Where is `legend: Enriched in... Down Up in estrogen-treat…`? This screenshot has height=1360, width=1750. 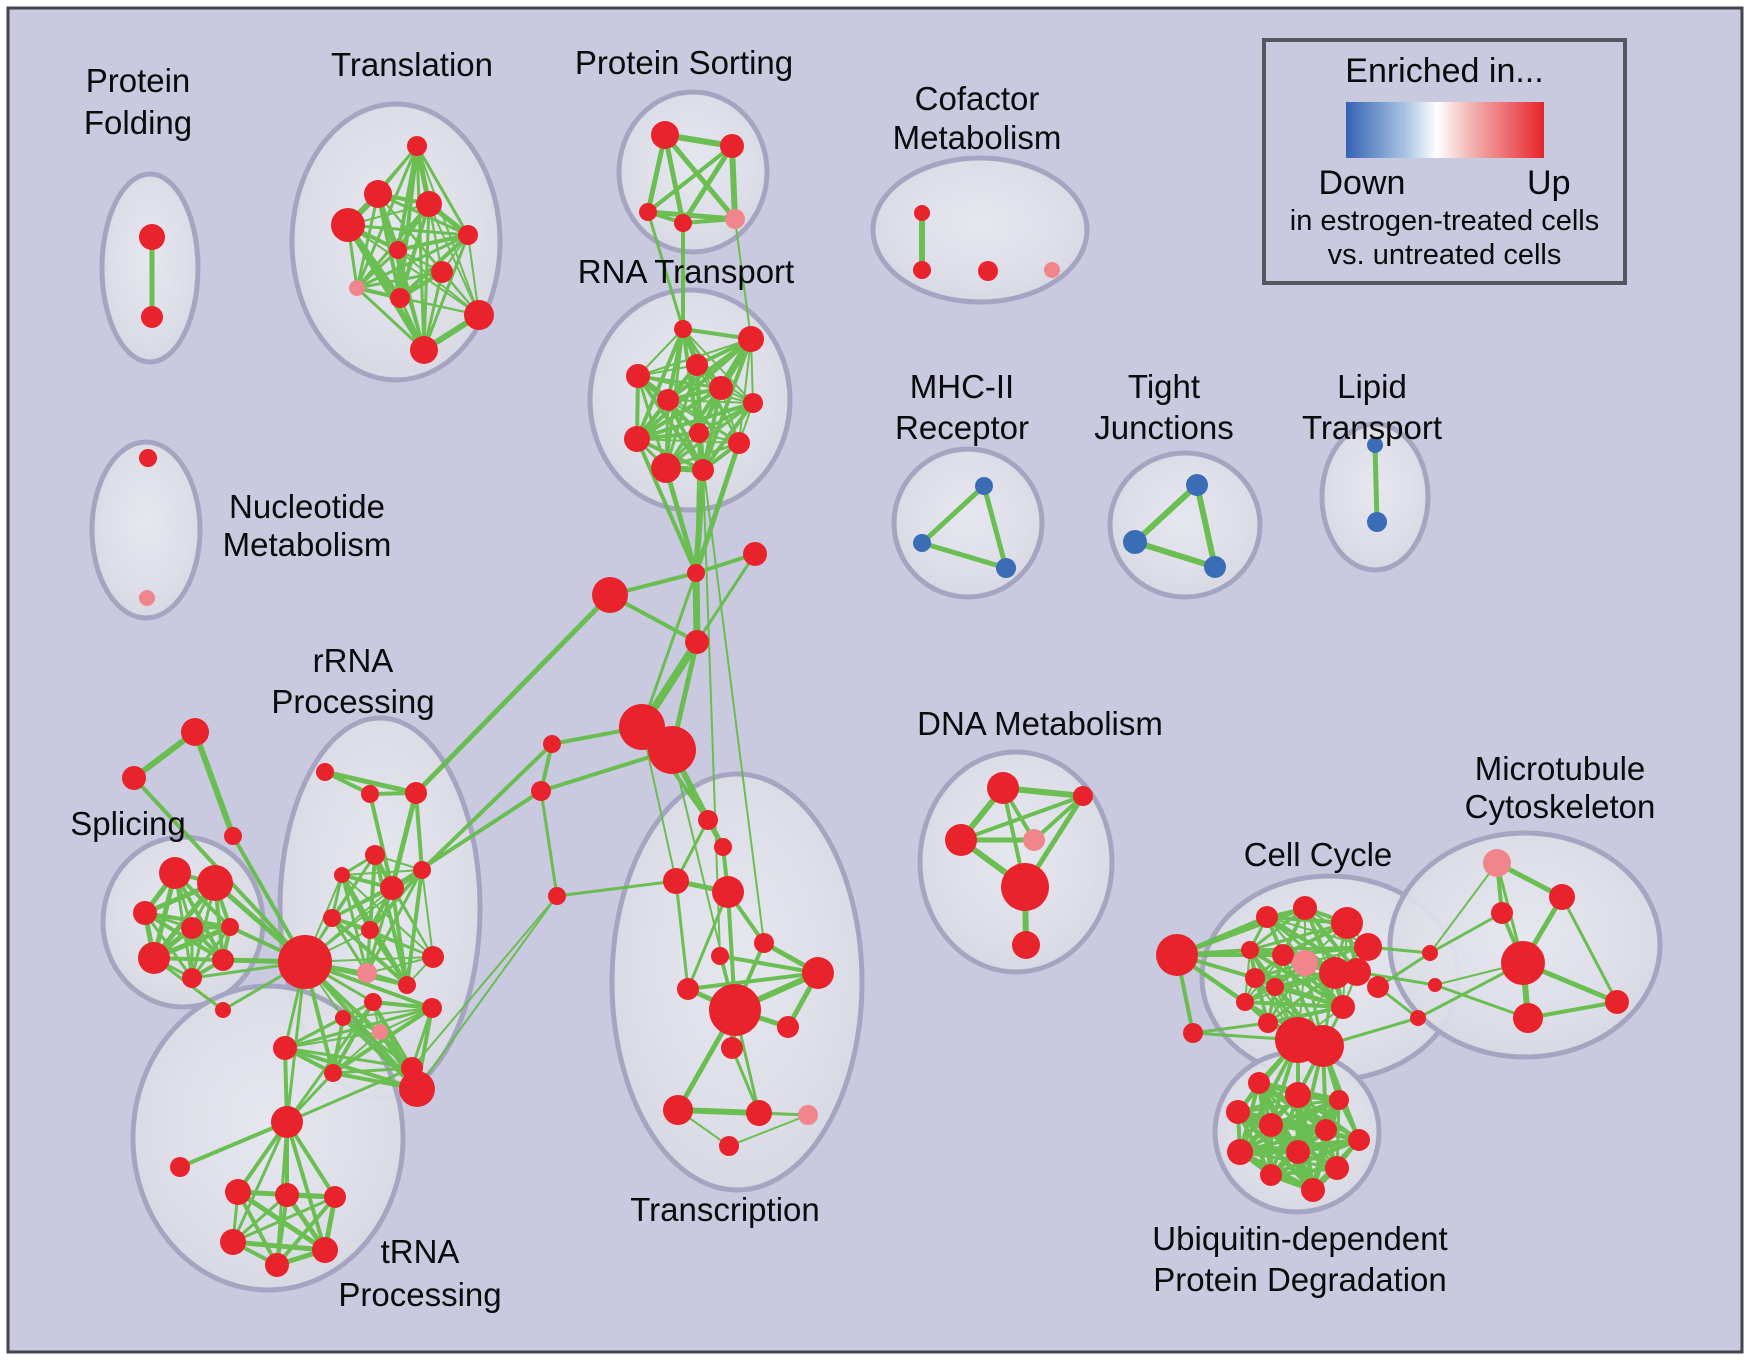 legend: Enriched in... Down Up in estrogen-treat… is located at coordinates (1444, 161).